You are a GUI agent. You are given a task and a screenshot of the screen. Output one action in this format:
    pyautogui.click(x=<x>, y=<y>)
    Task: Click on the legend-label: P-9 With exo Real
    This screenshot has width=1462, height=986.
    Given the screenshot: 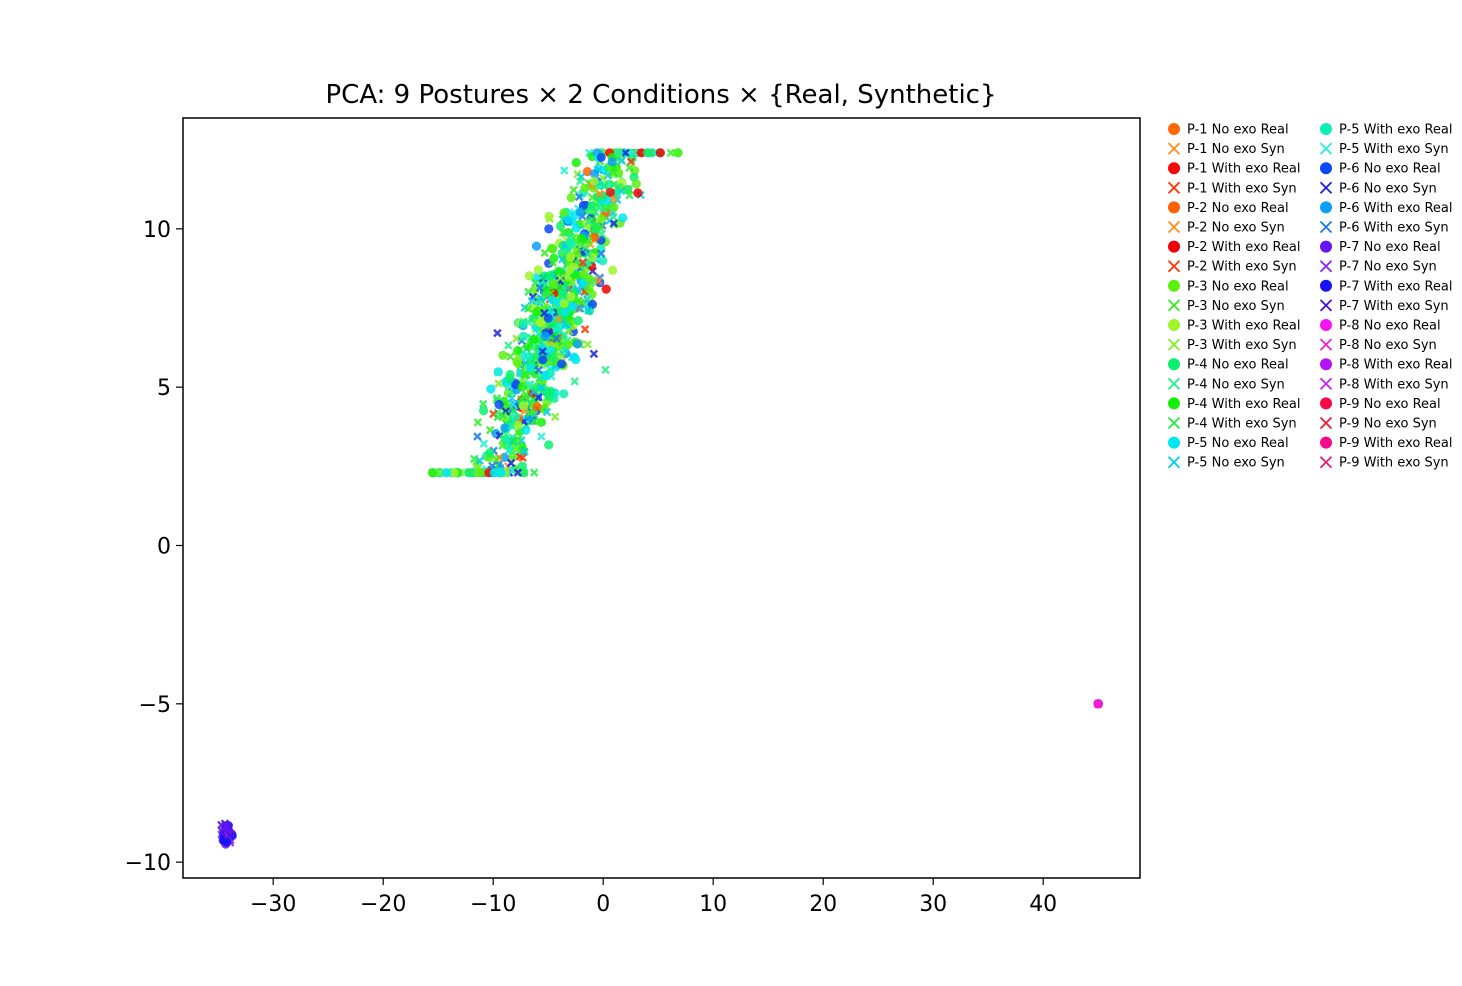 What is the action you would take?
    pyautogui.click(x=1395, y=443)
    